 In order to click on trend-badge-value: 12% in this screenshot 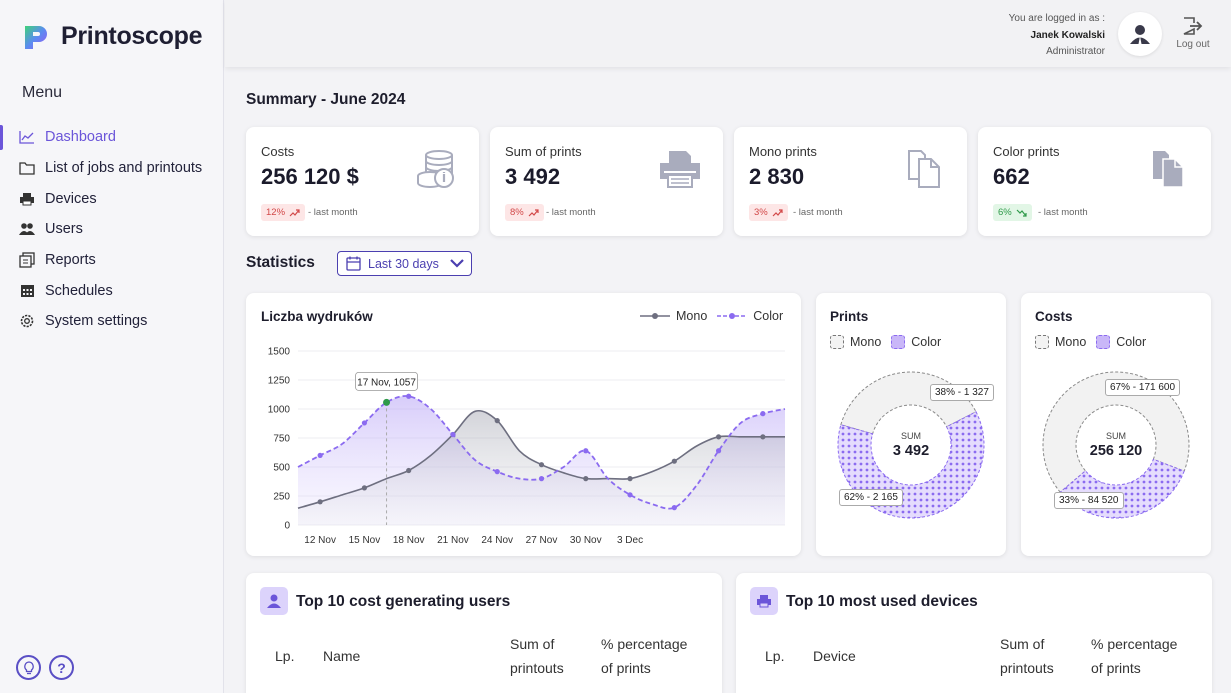, I will do `click(276, 212)`.